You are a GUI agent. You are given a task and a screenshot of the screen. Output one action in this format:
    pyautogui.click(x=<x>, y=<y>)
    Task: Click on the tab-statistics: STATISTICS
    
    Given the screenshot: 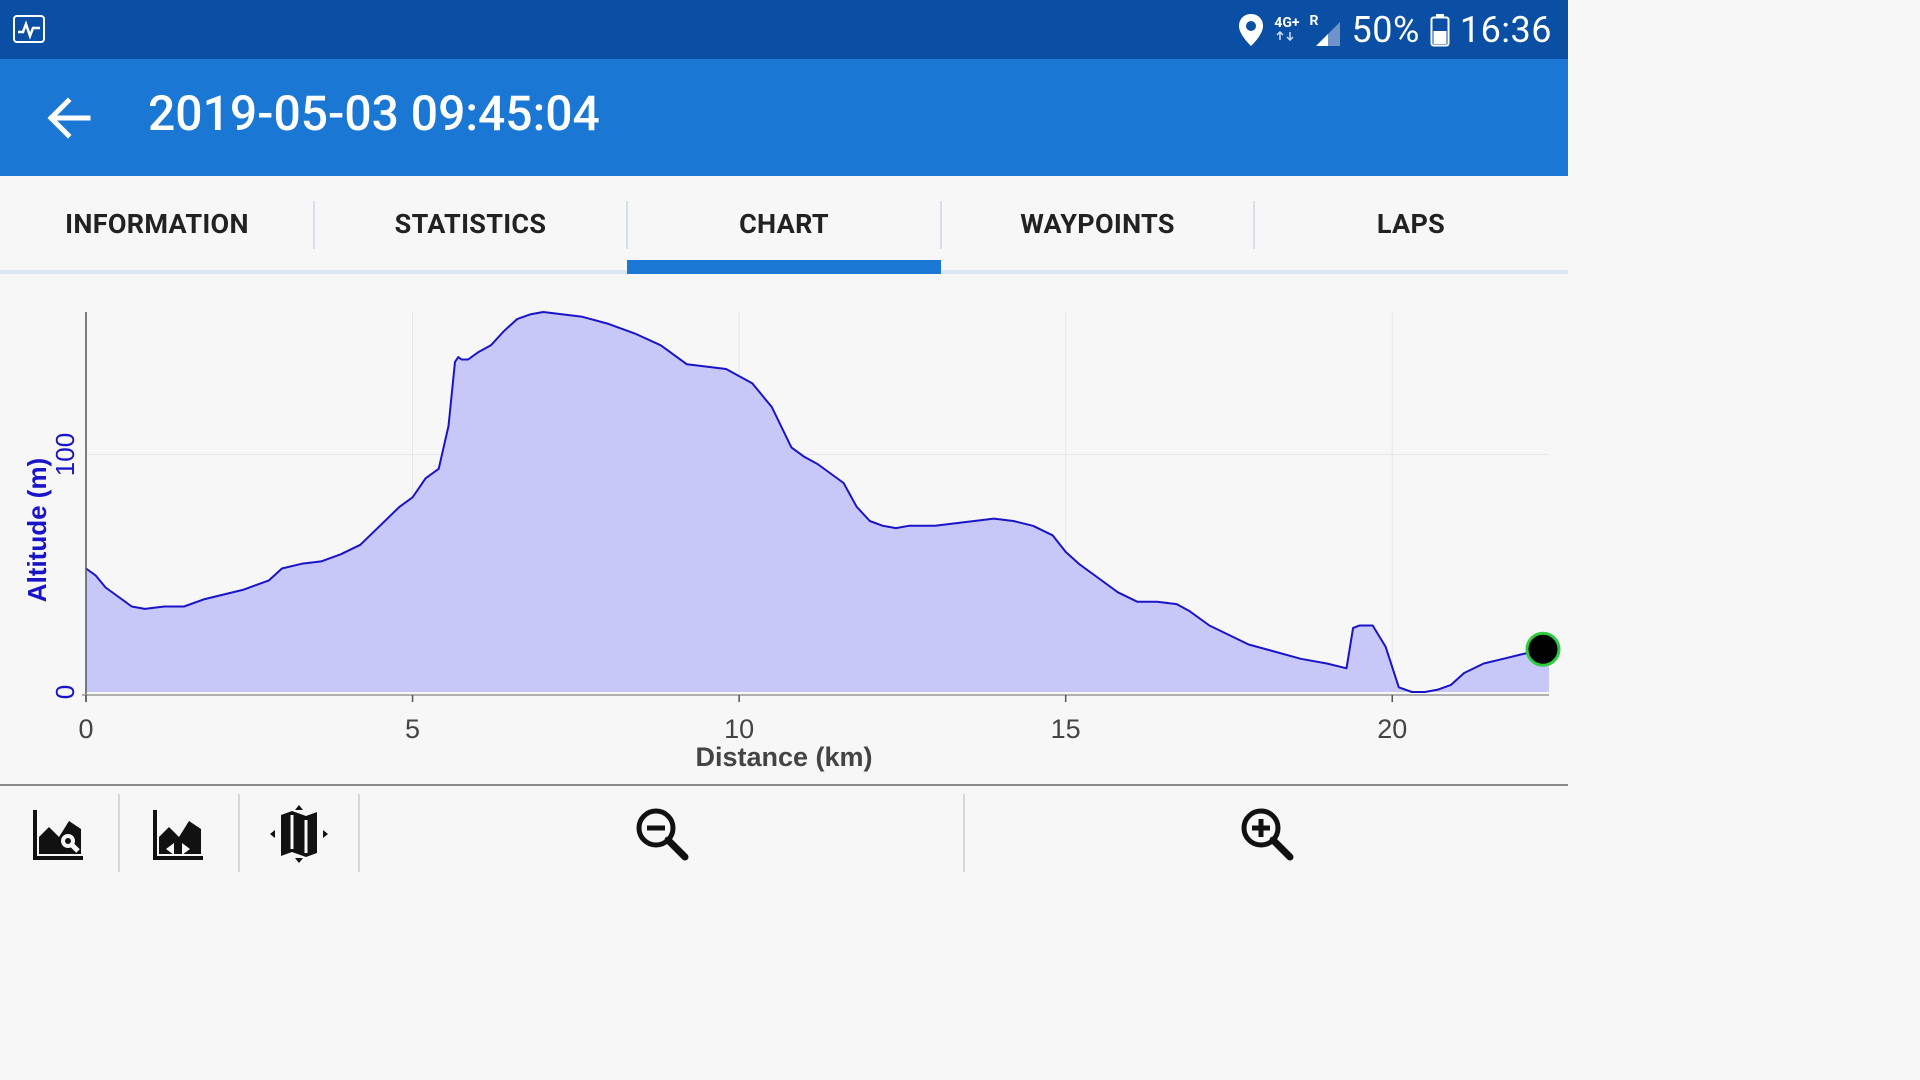 What is the action you would take?
    pyautogui.click(x=470, y=224)
    